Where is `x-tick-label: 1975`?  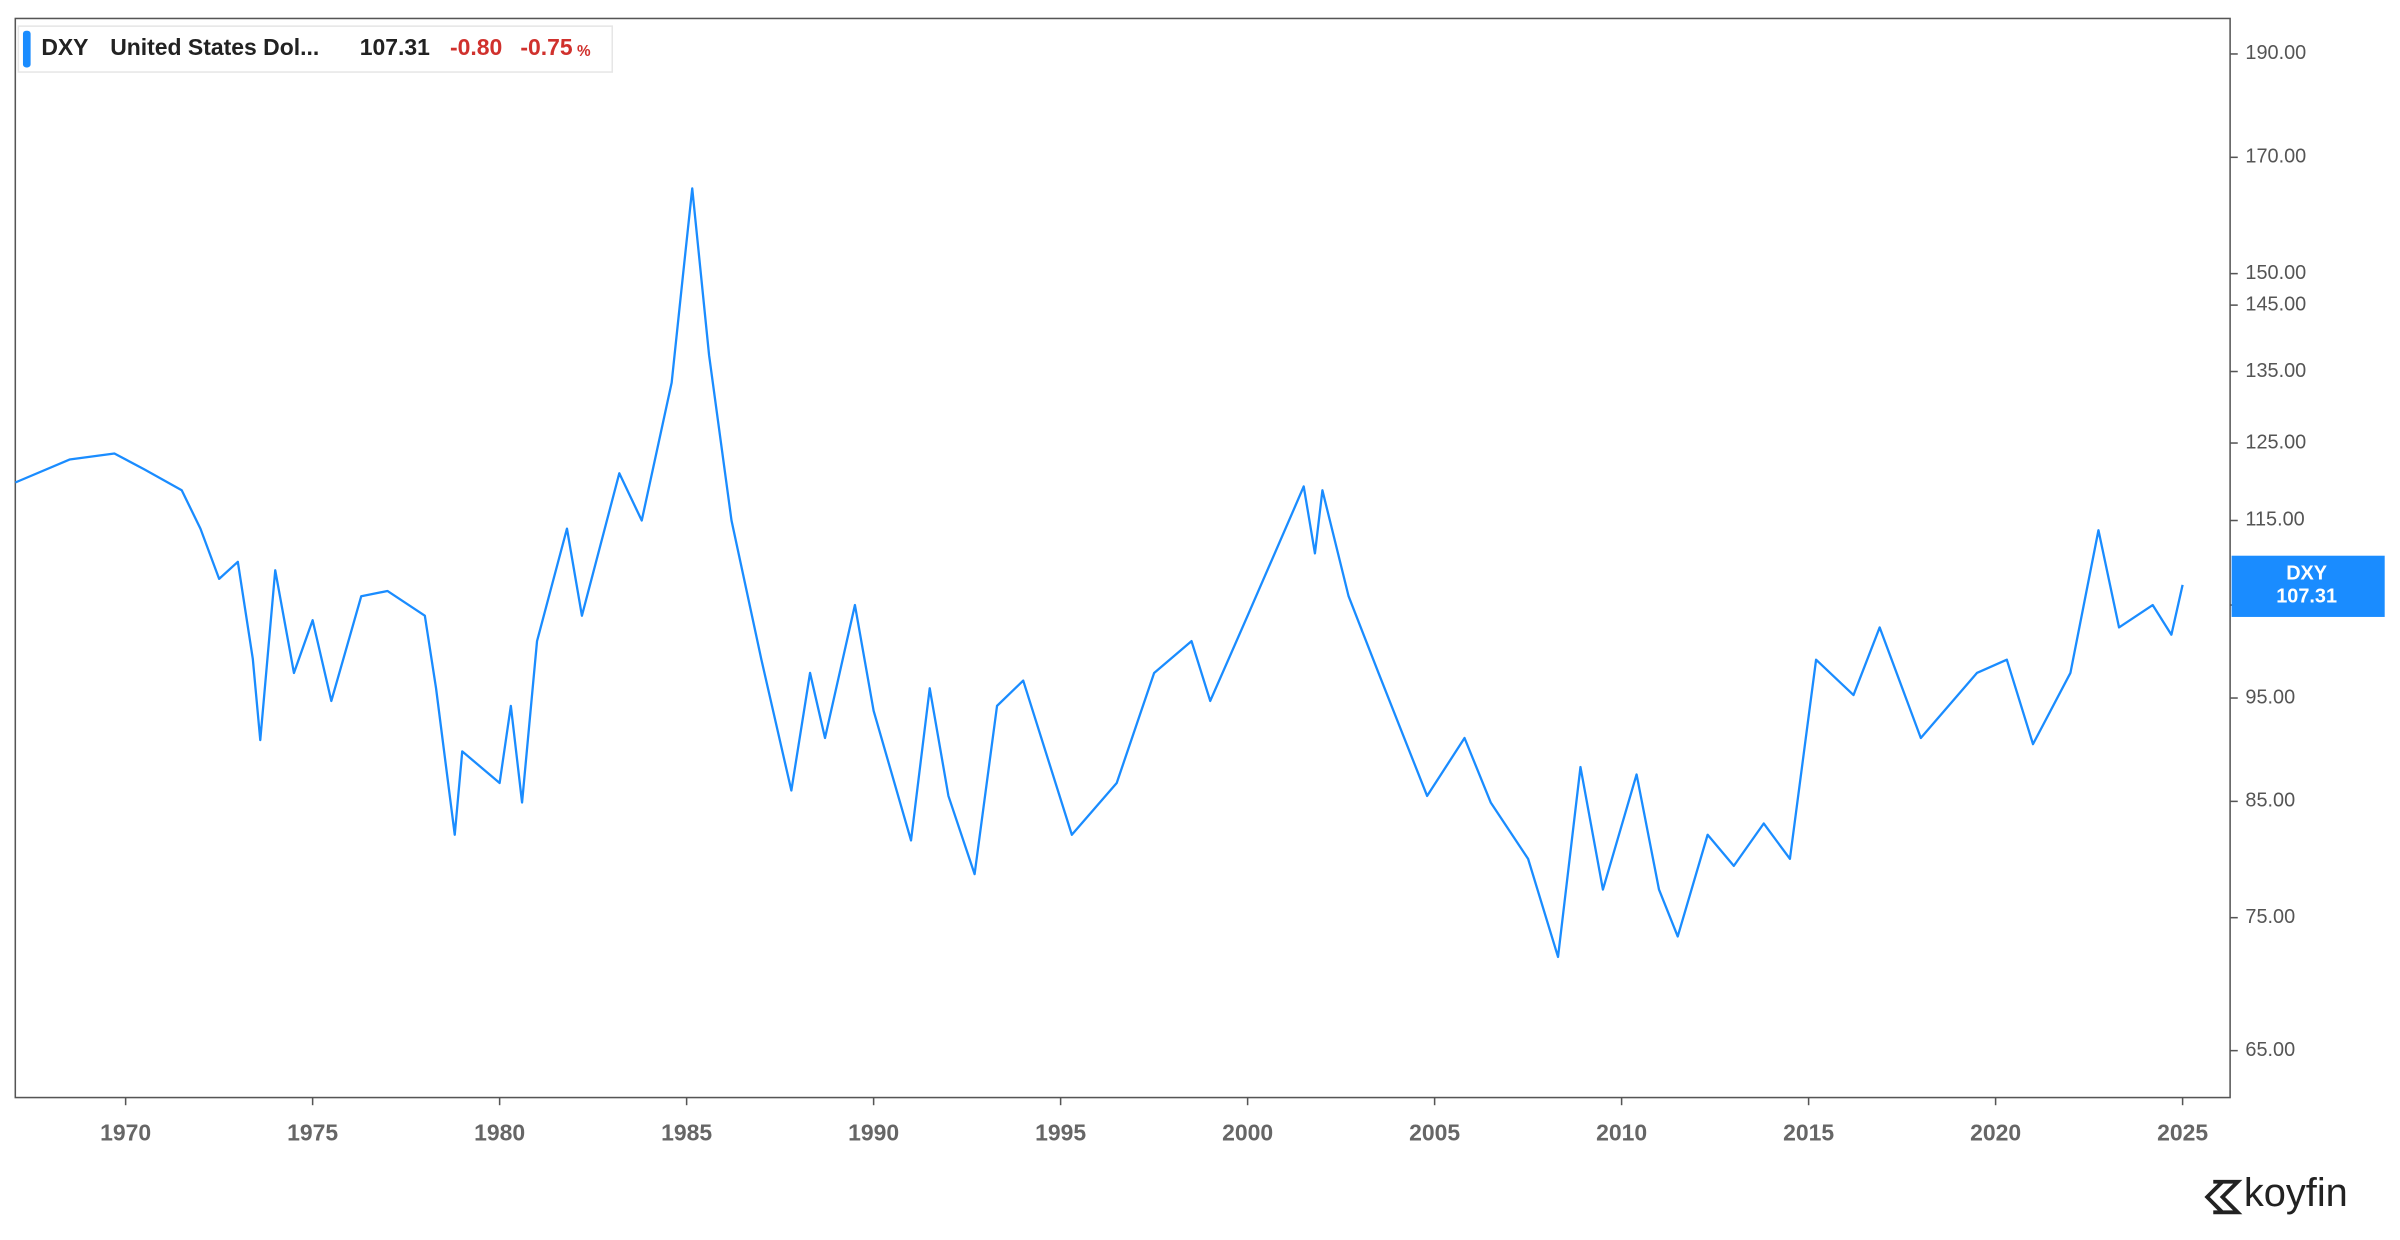 x-tick-label: 1975 is located at coordinates (312, 1132).